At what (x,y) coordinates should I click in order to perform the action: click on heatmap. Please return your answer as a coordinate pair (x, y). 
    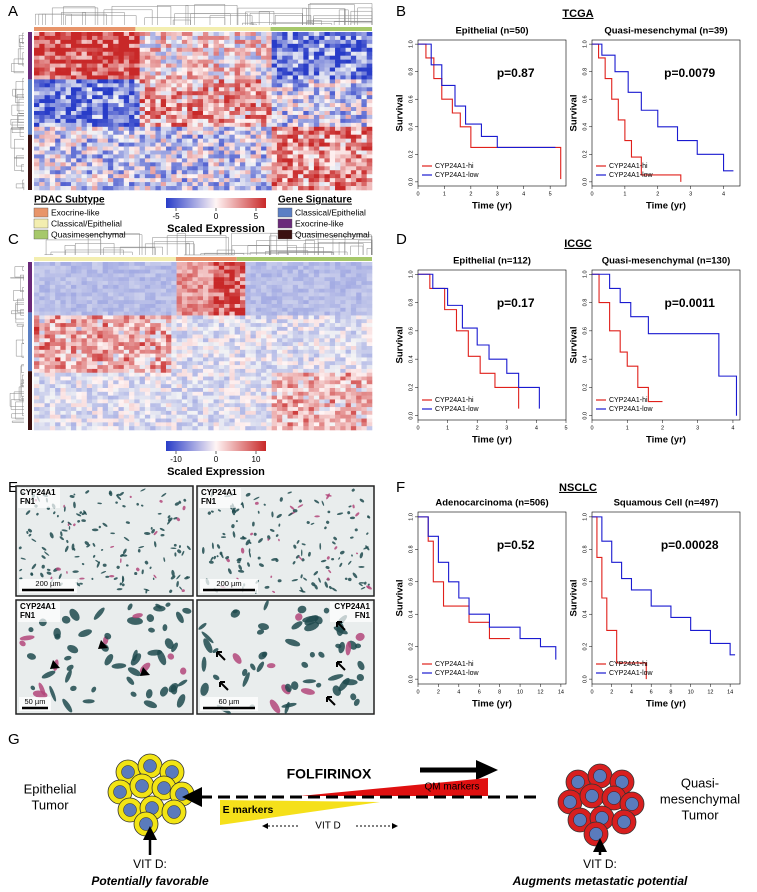
    Looking at the image, I should click on (191, 331).